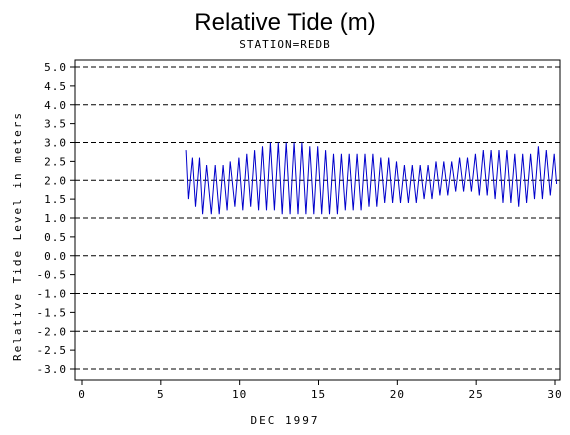 The height and width of the screenshot is (435, 570). I want to click on y-tick-label: 4.5, so click(55, 86).